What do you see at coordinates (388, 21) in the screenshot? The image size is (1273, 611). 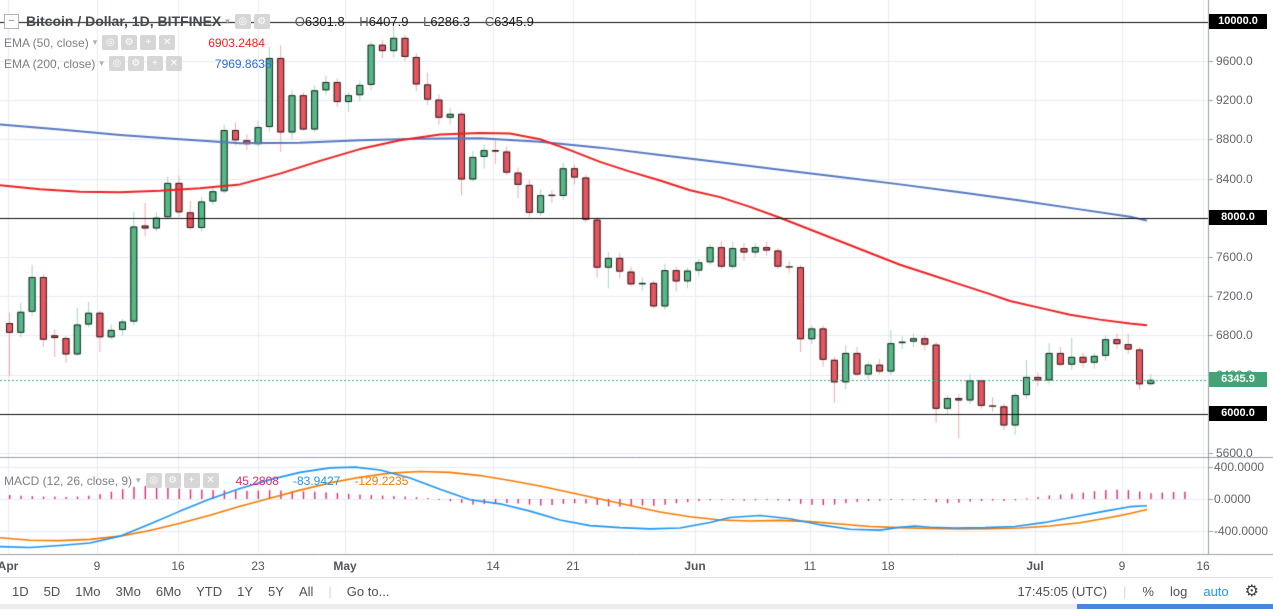 I see `high-value: 6407.9` at bounding box center [388, 21].